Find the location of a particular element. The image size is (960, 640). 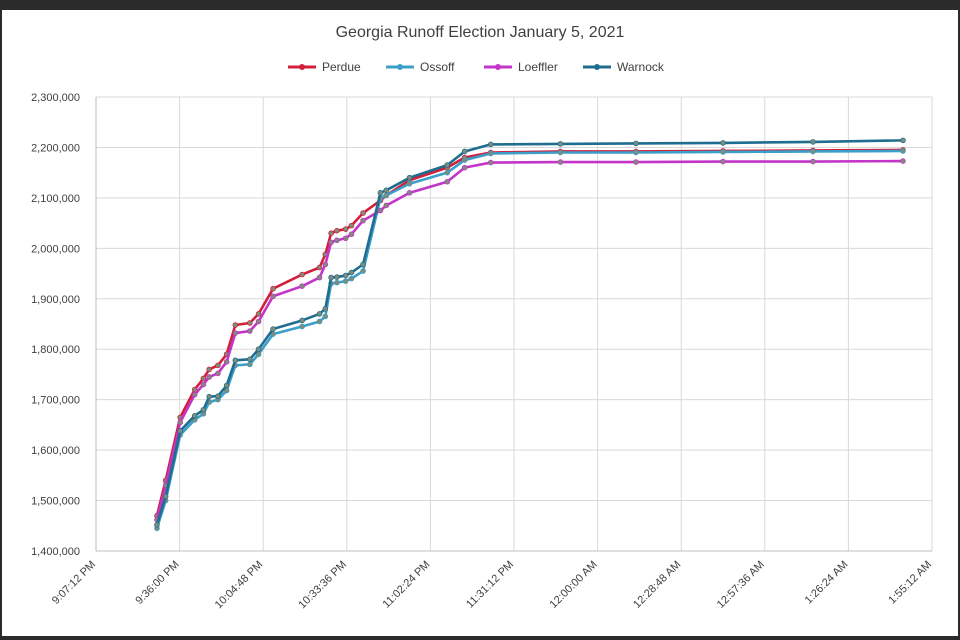

legend-marker-warnock is located at coordinates (597, 67).